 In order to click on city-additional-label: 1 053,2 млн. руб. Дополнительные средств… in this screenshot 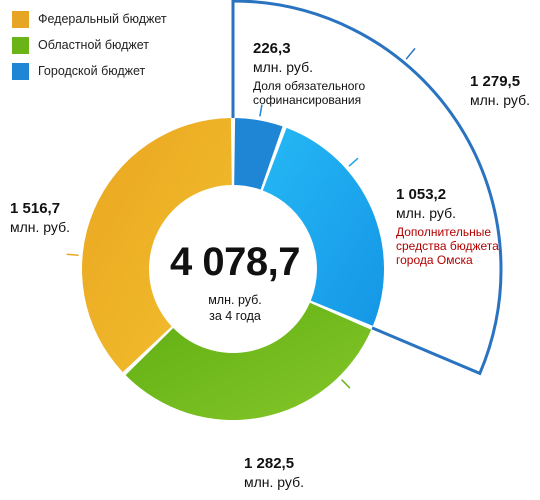, I will do `click(451, 226)`.